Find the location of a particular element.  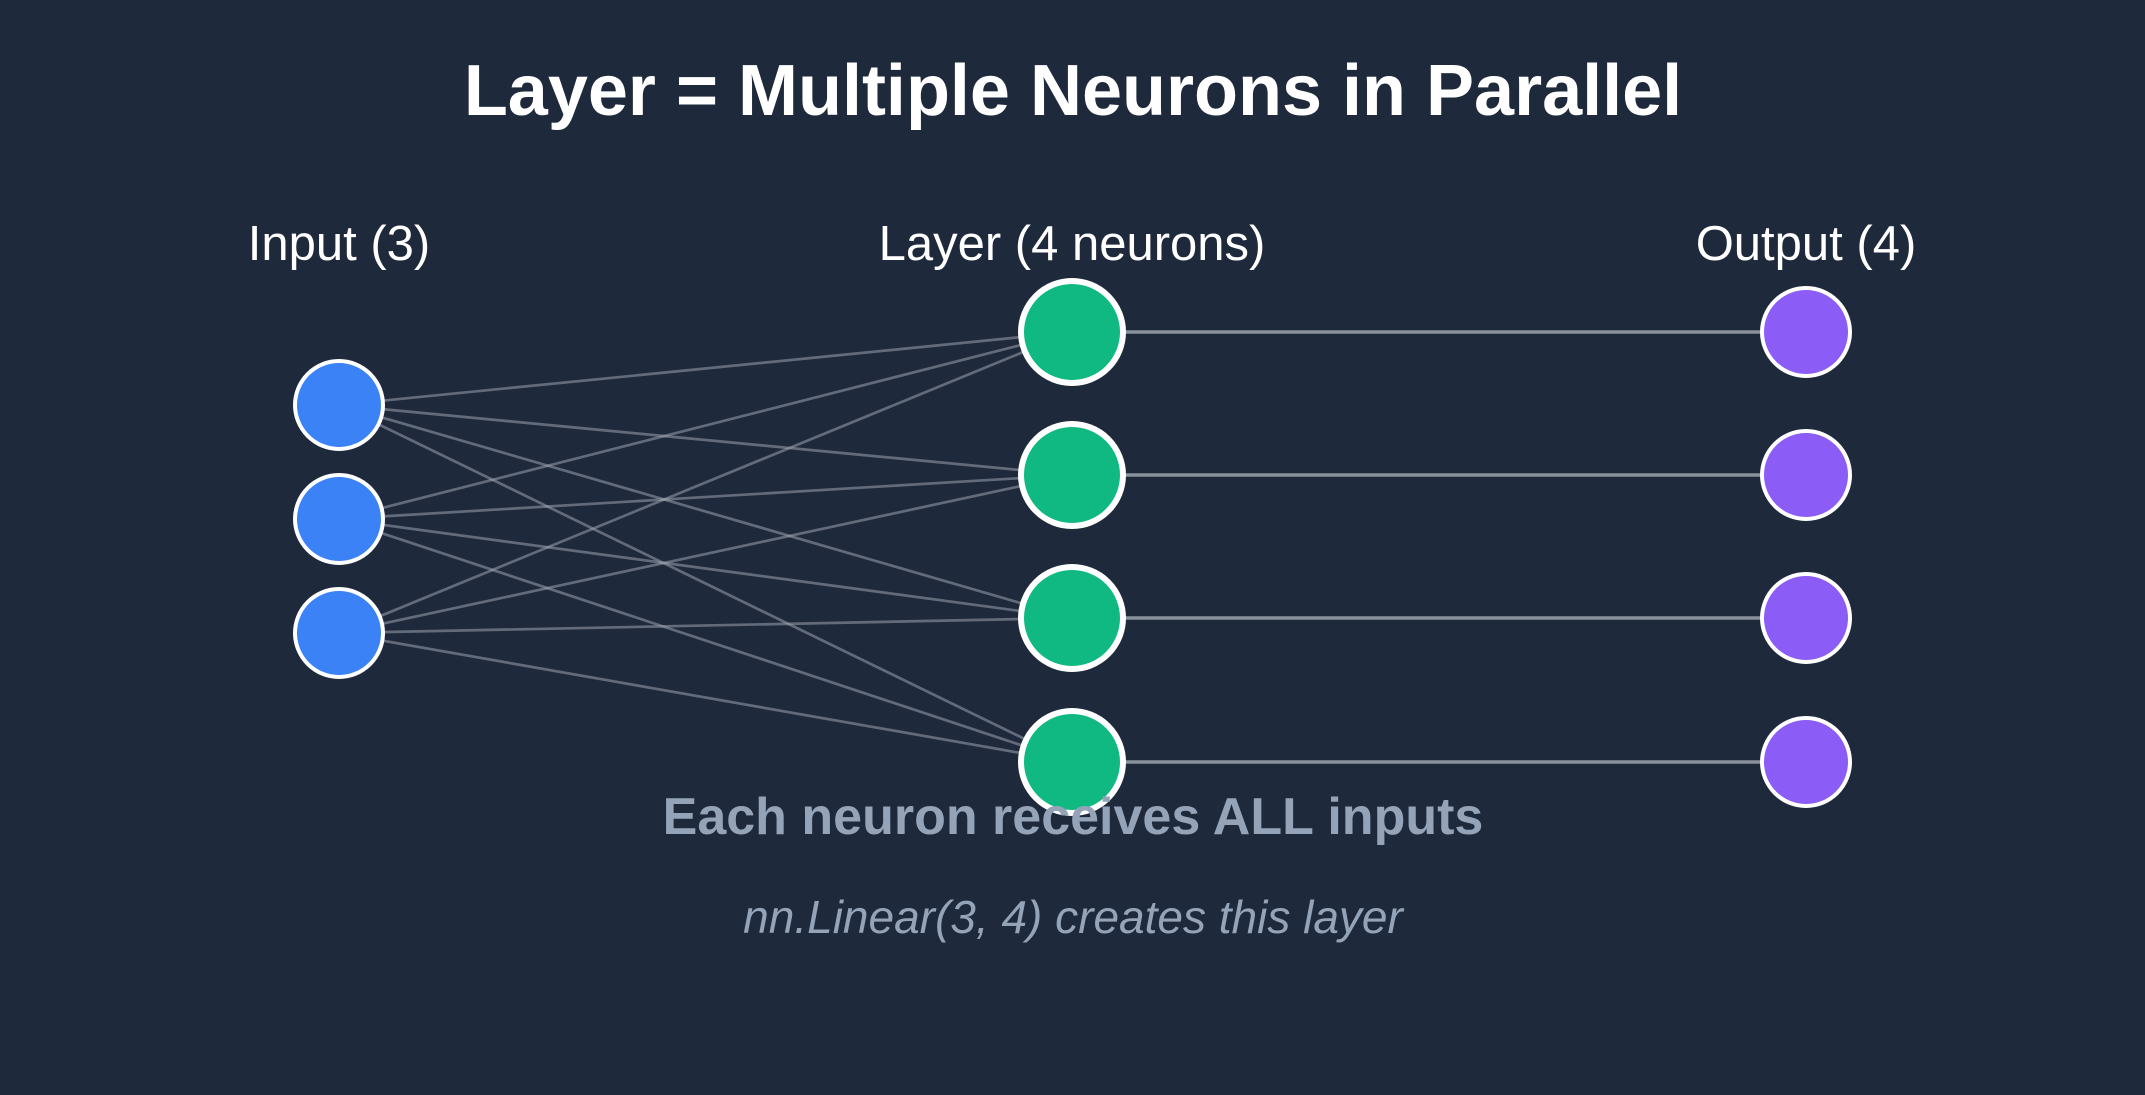

diagram-title: Layer = Multiple Neurons in Parallel is located at coordinates (1073, 91).